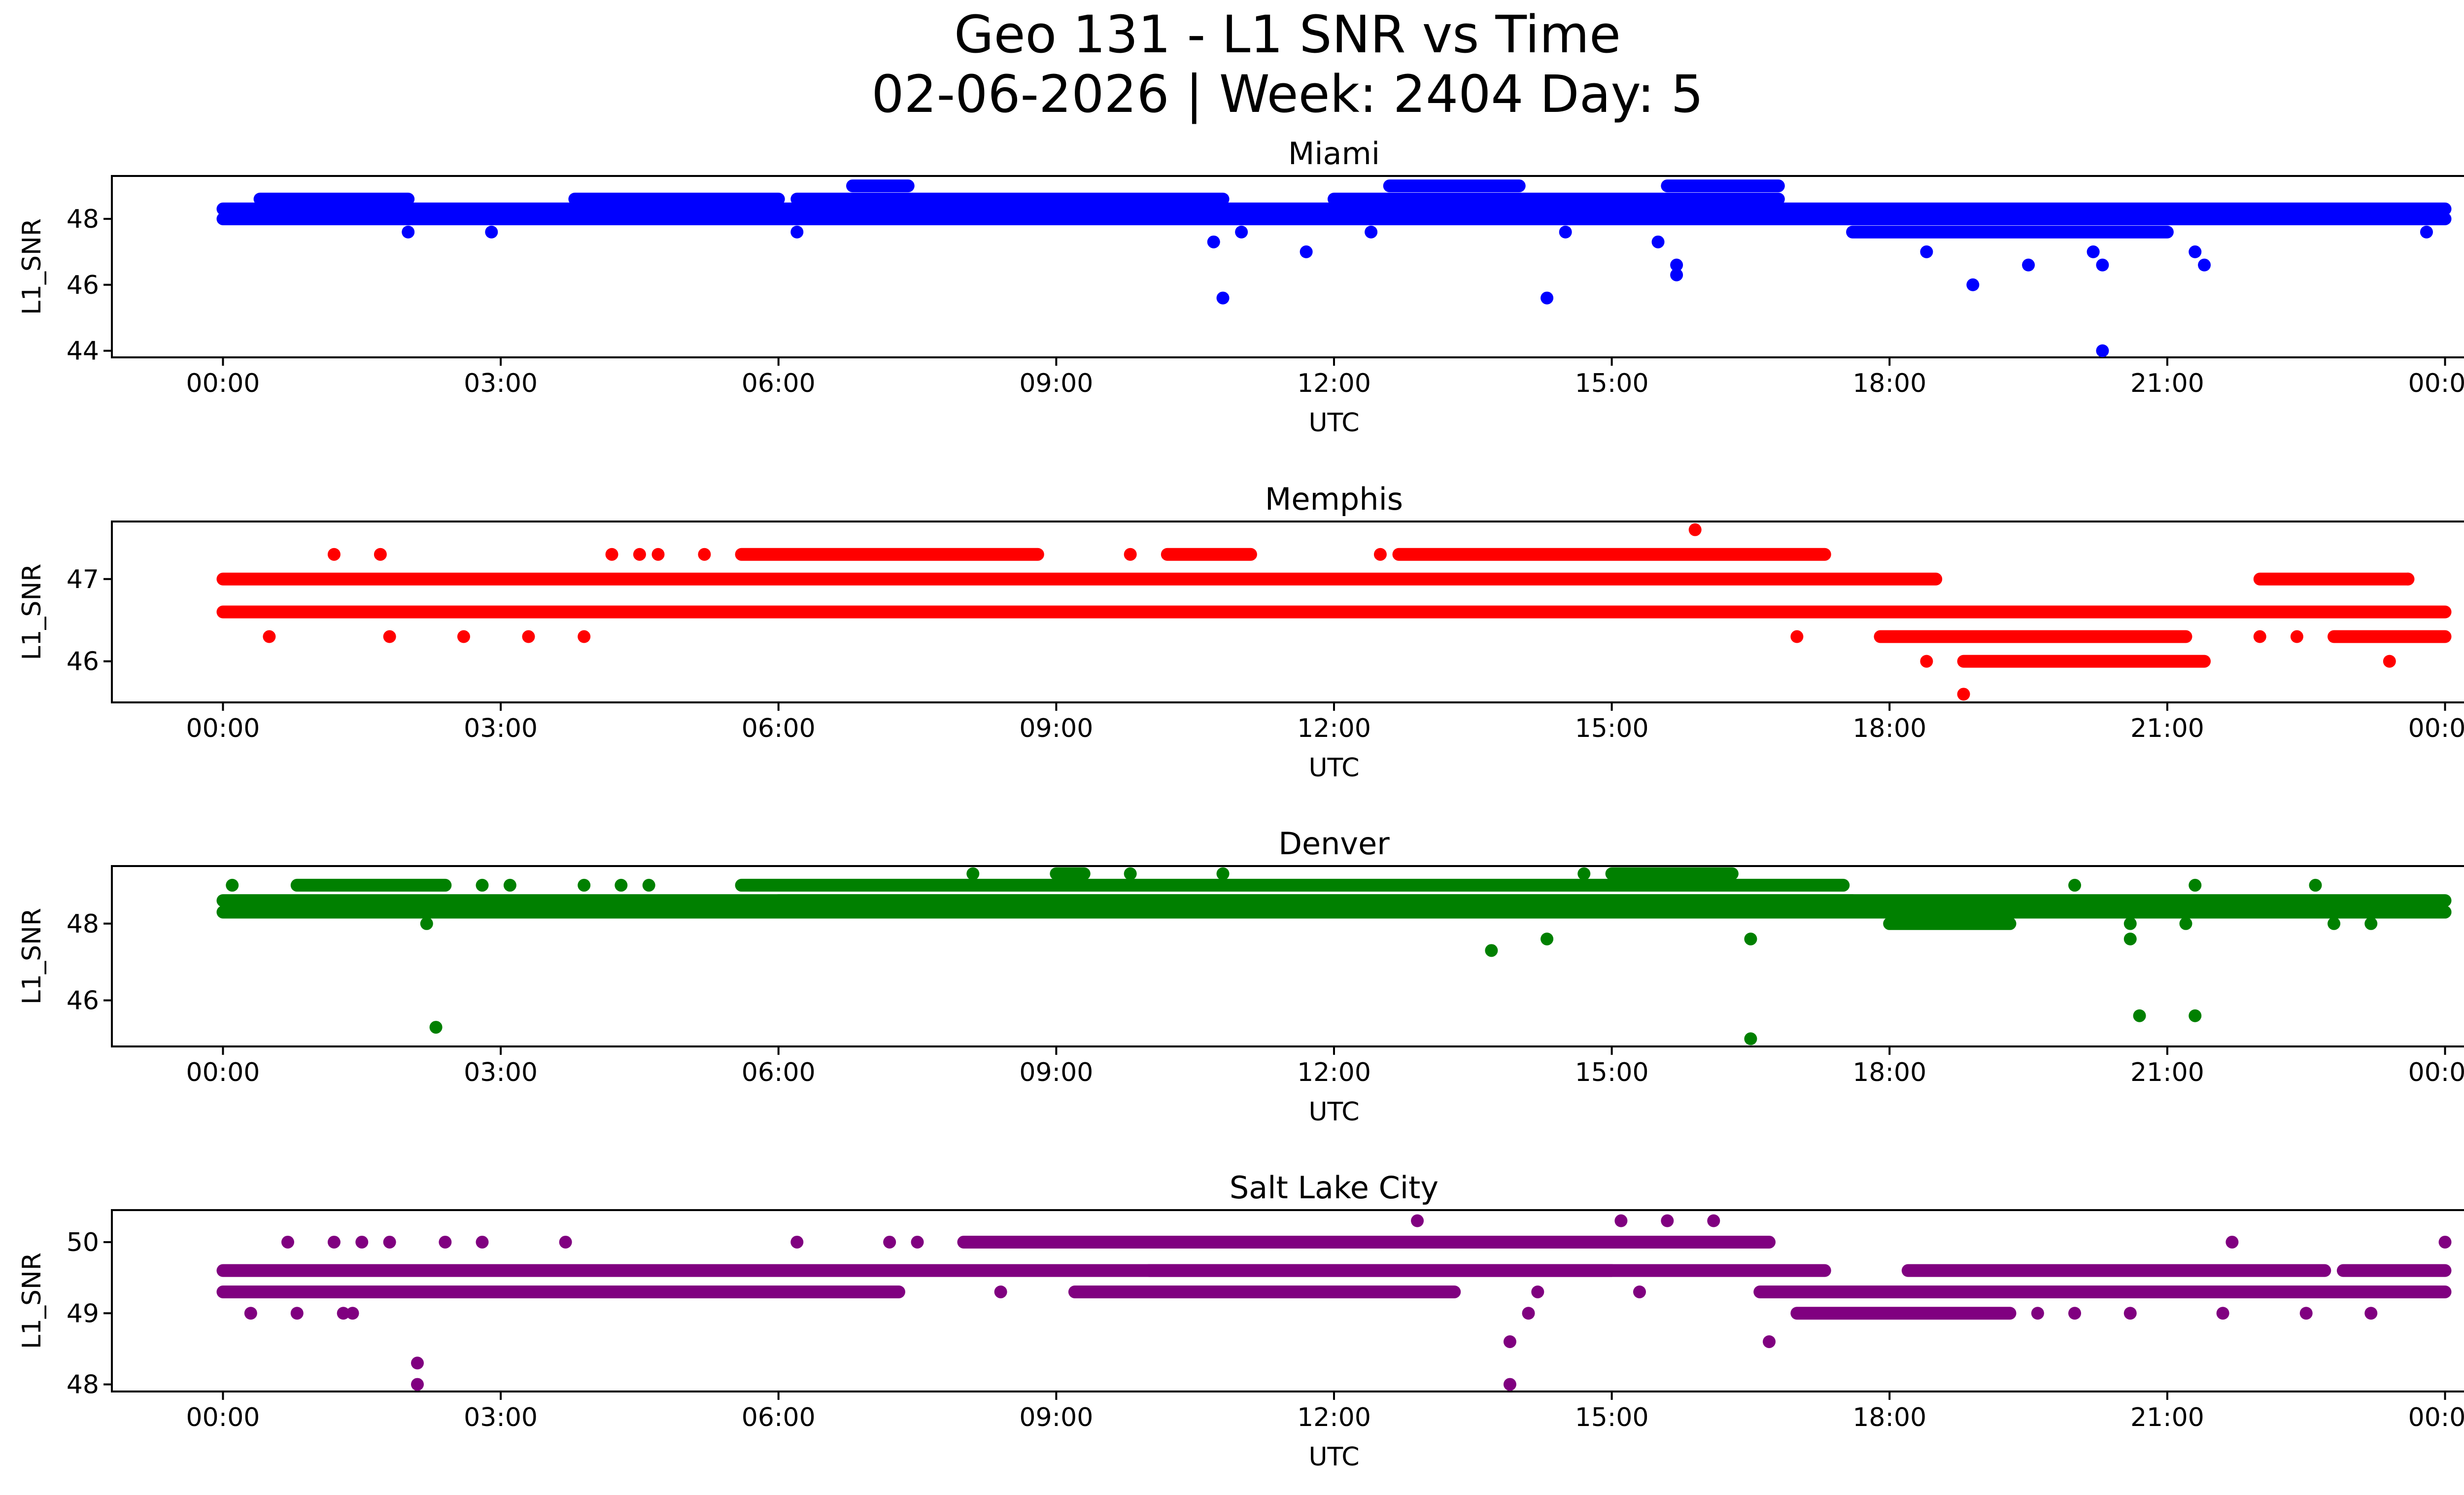 This screenshot has height=1495, width=2464. What do you see at coordinates (1889, 1072) in the screenshot?
I see `panel-2-xtick-label: 18:00` at bounding box center [1889, 1072].